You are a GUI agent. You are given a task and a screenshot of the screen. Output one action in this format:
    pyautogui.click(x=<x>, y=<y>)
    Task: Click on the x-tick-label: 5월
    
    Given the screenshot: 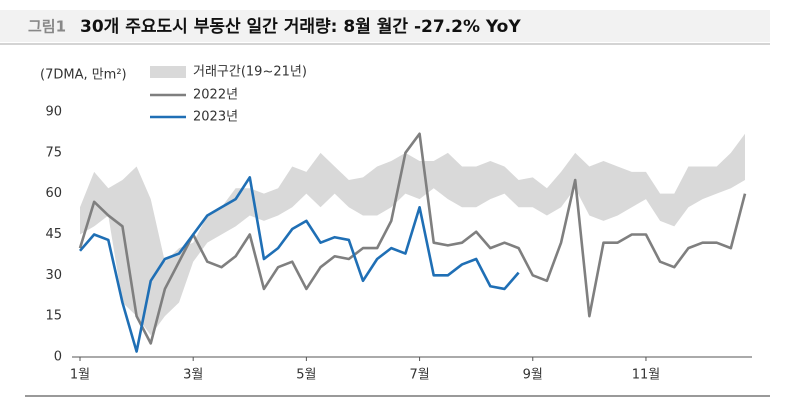 What is the action you would take?
    pyautogui.click(x=306, y=375)
    